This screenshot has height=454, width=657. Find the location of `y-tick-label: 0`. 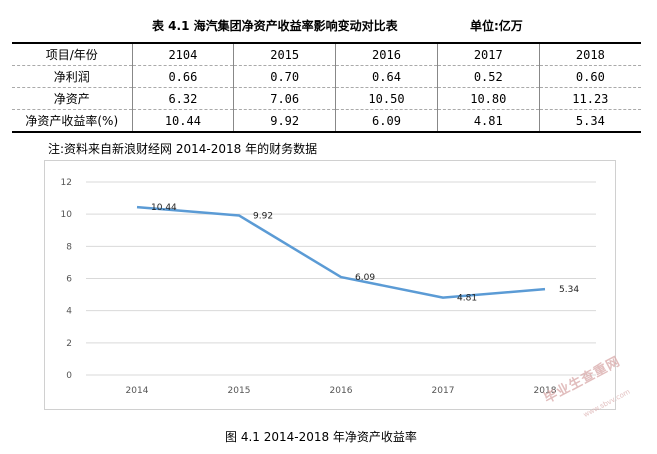

y-tick-label: 0 is located at coordinates (69, 376).